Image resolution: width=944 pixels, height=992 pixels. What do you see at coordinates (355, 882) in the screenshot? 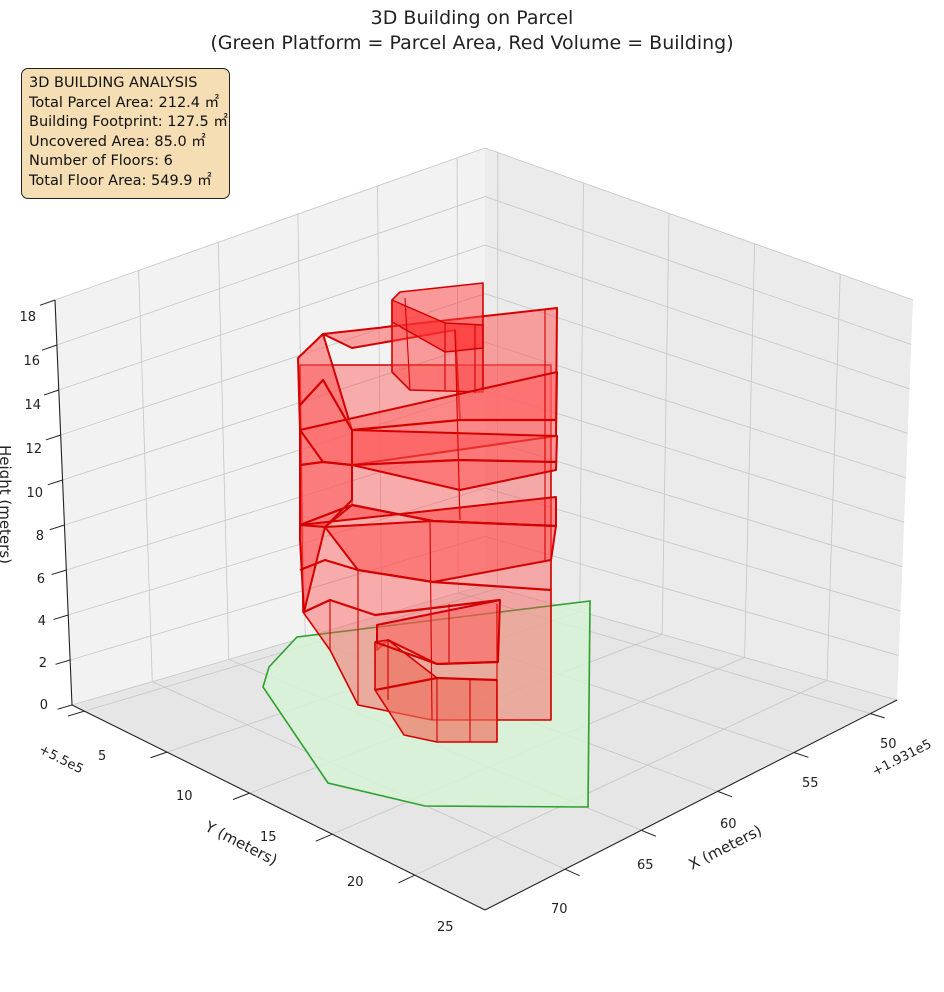
I see `y-tick-20: 20` at bounding box center [355, 882].